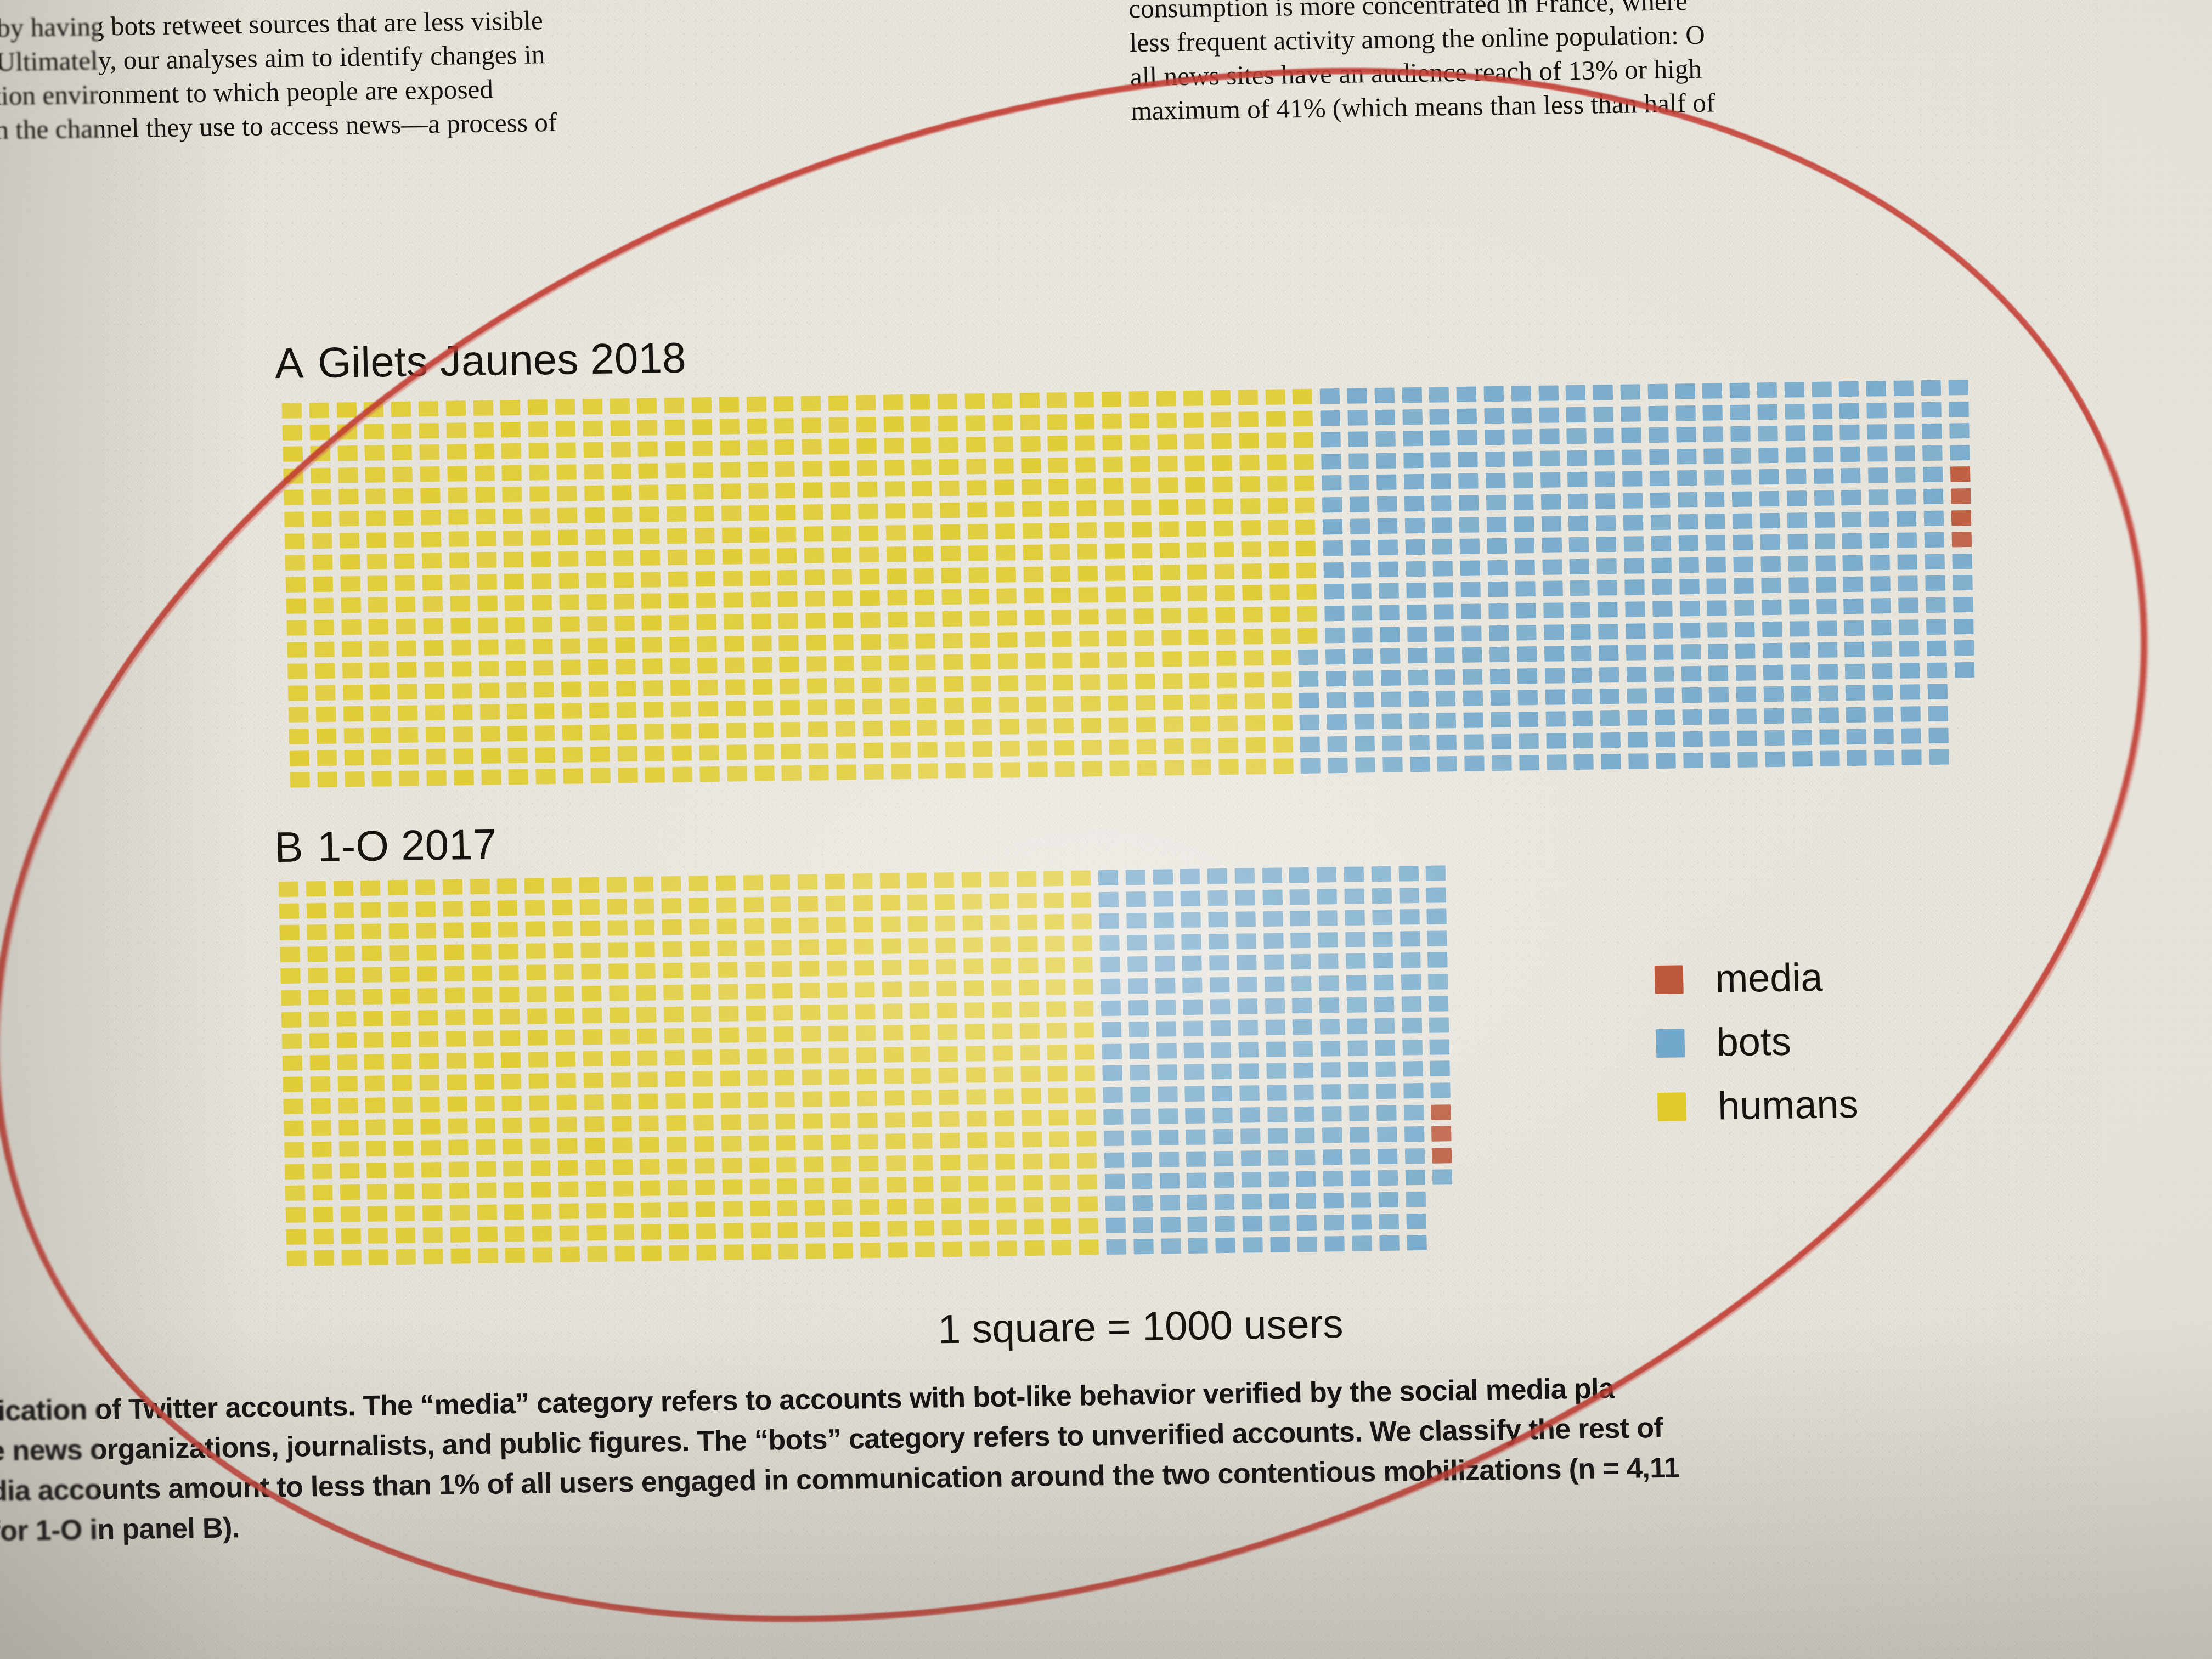 The width and height of the screenshot is (2212, 1659). Describe the element at coordinates (1448, 1224) in the screenshot. I see `waffle-square-empty` at that location.